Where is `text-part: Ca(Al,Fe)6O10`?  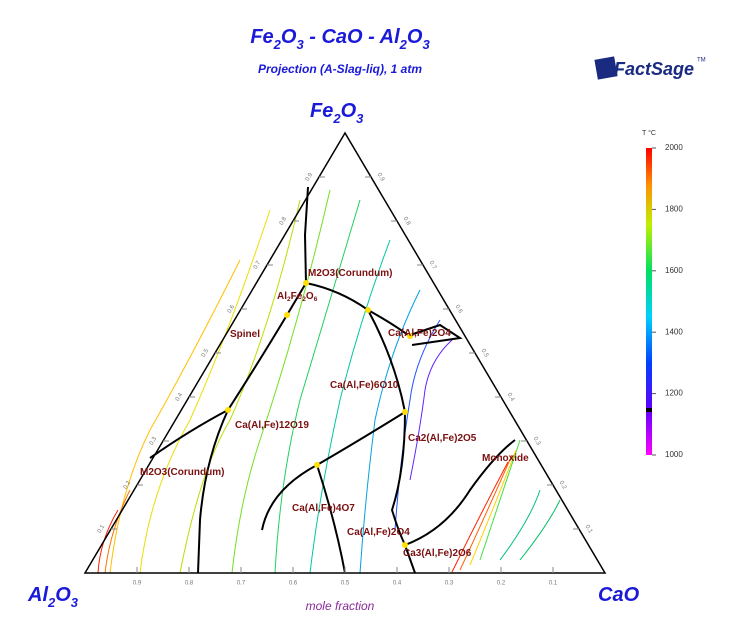
text-part: Ca(Al,Fe)6O10 is located at coordinates (364, 385).